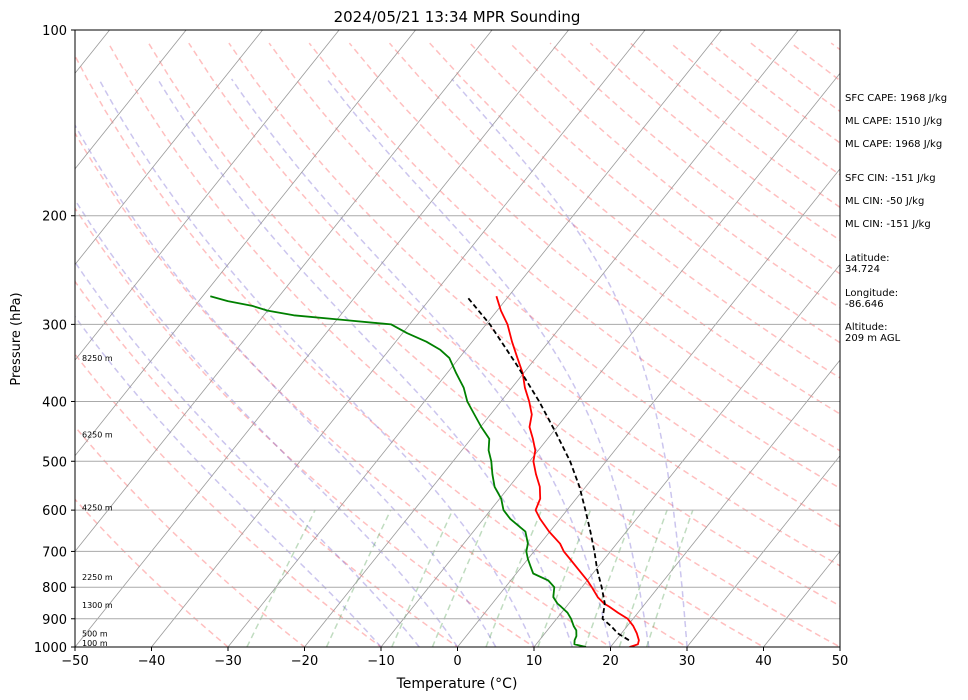 This screenshot has width=968, height=700. I want to click on y-tick-label: 500, so click(54, 462).